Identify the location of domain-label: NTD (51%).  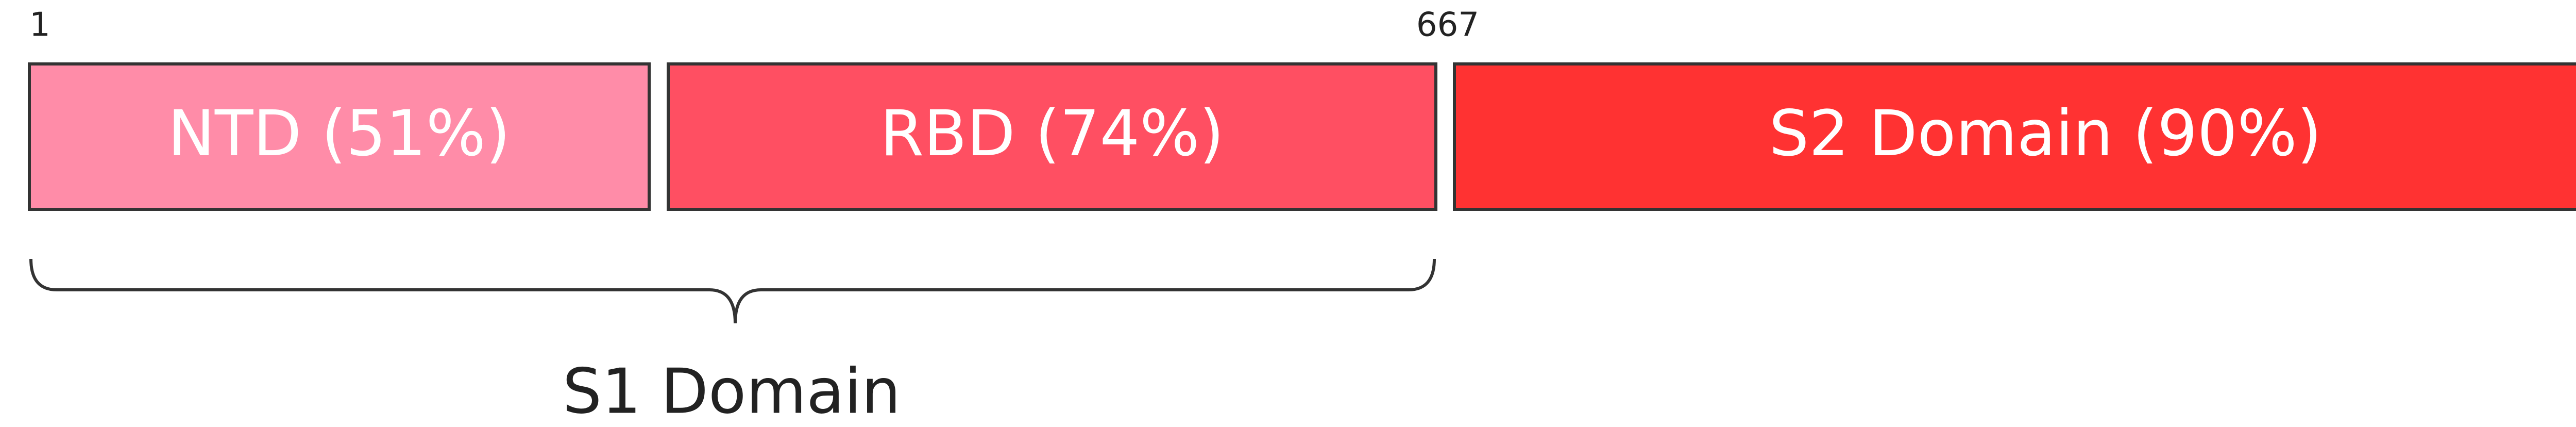
(339, 133).